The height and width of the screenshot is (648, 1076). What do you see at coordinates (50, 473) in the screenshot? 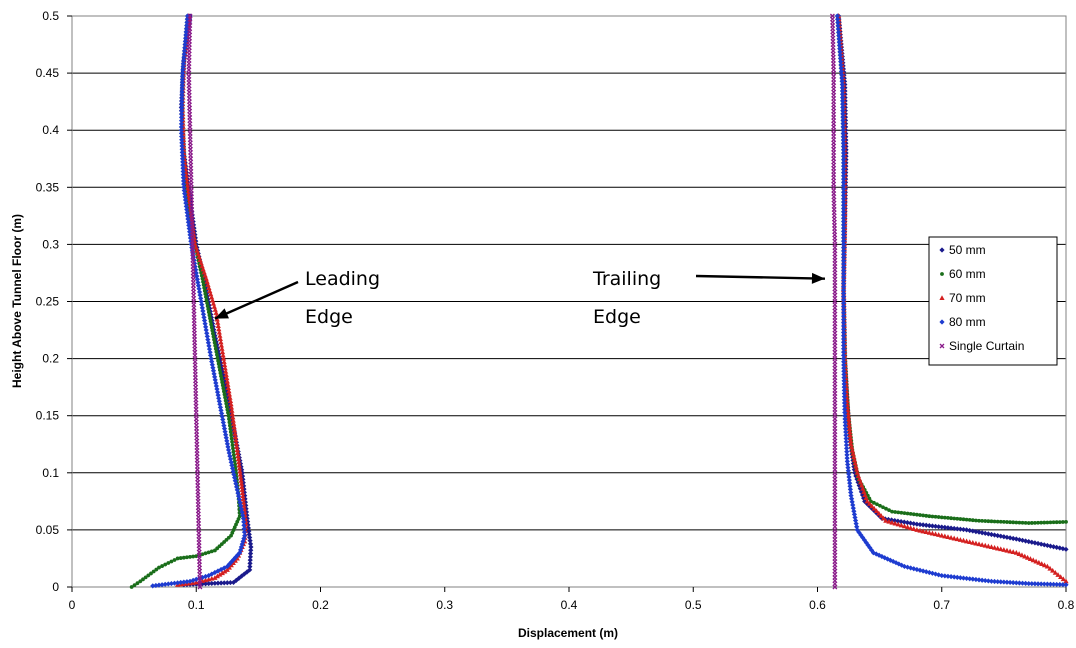
I see `y-tick-label: 0.1` at bounding box center [50, 473].